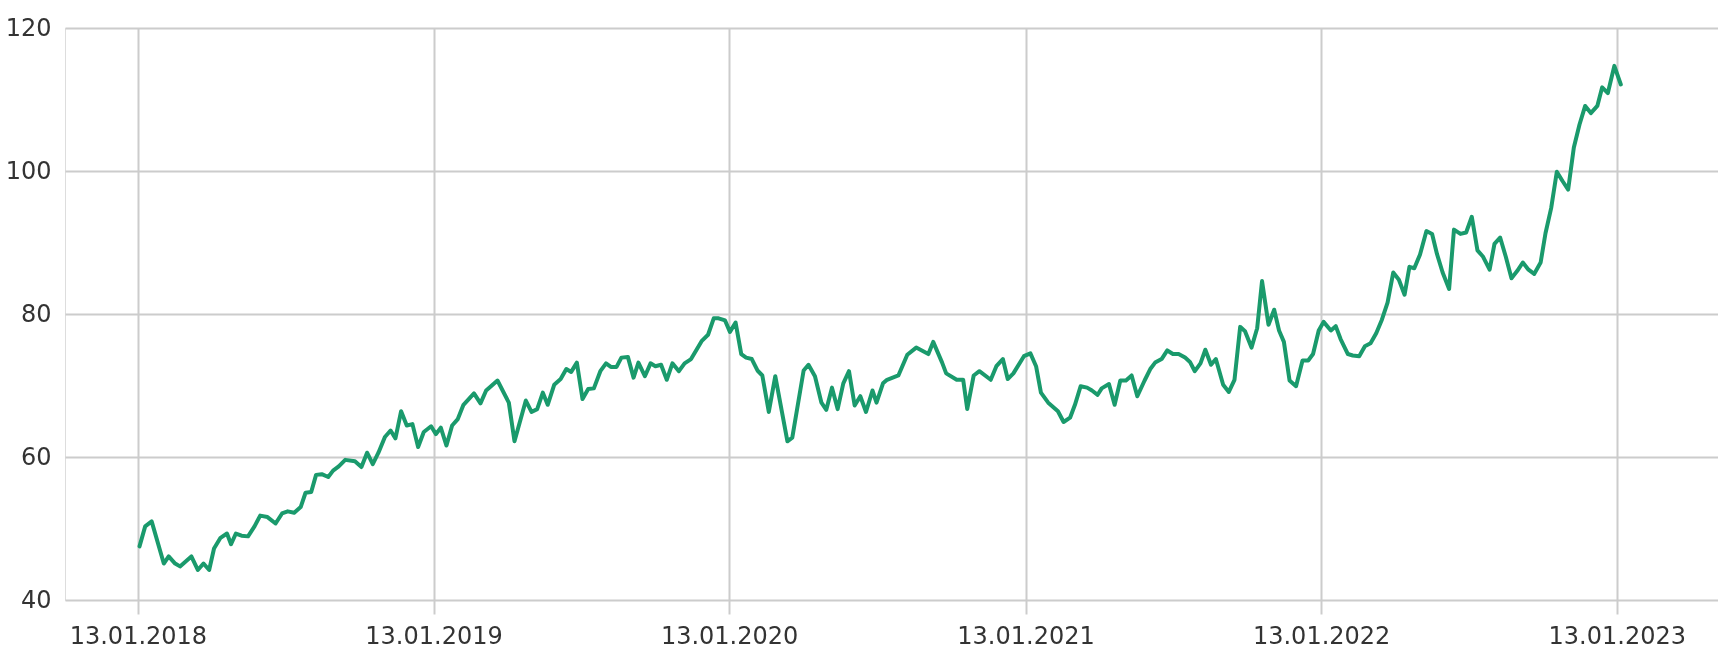 Image resolution: width=1718 pixels, height=658 pixels. What do you see at coordinates (28, 170) in the screenshot?
I see `y-tick-label: 100` at bounding box center [28, 170].